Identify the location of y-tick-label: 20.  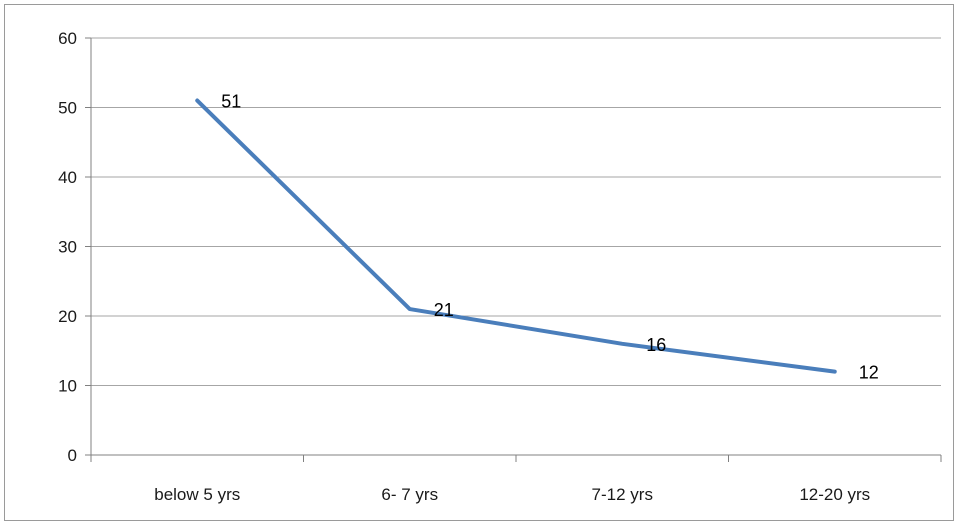
(67, 316).